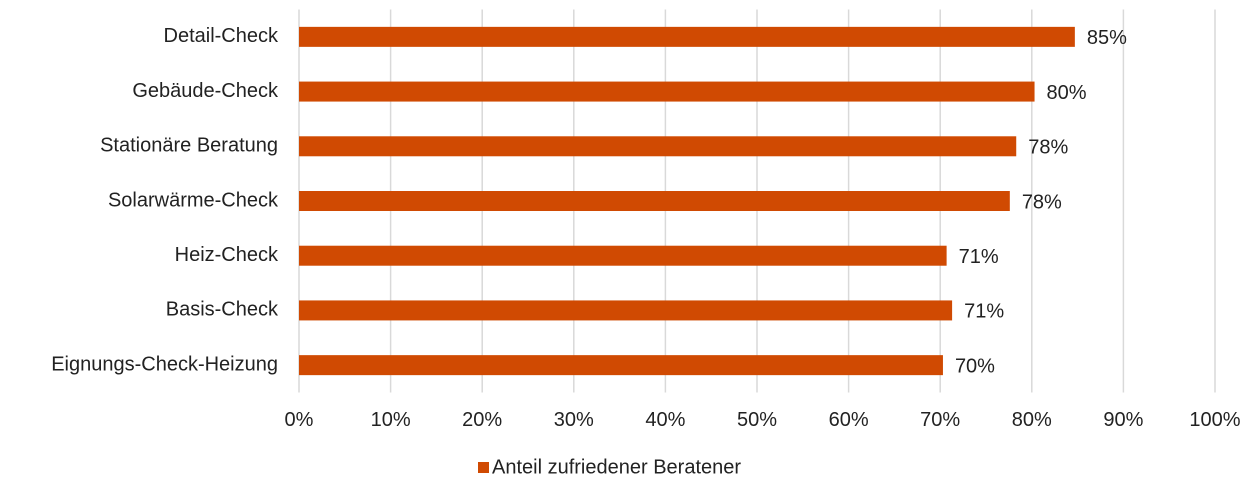  I want to click on y-tick-label: Stationäre Beratung, so click(189, 146).